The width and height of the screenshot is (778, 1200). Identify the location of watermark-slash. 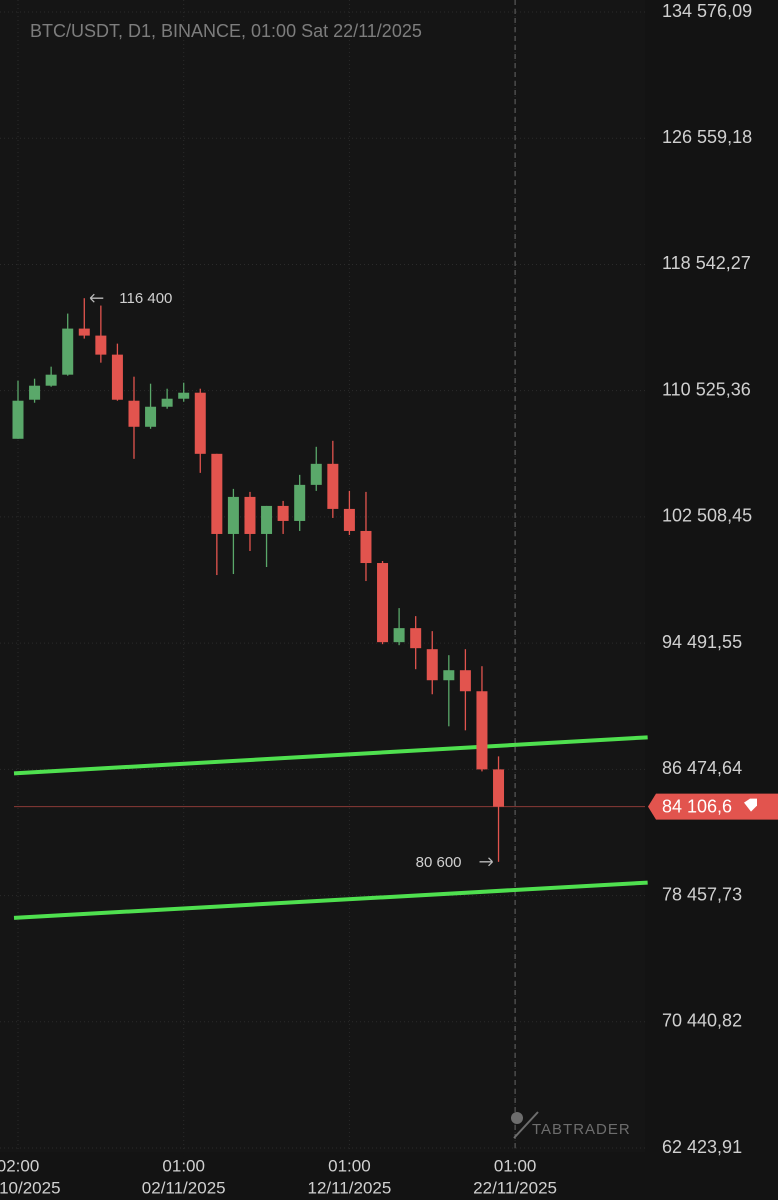
(526, 1125).